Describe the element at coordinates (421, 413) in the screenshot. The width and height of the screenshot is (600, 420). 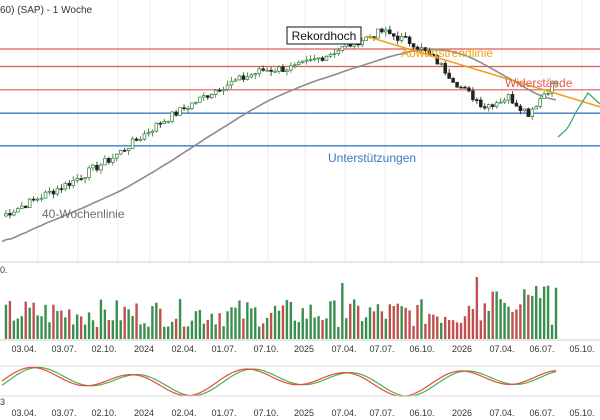
I see `oscillator-x-tick-10: 06.10.` at that location.